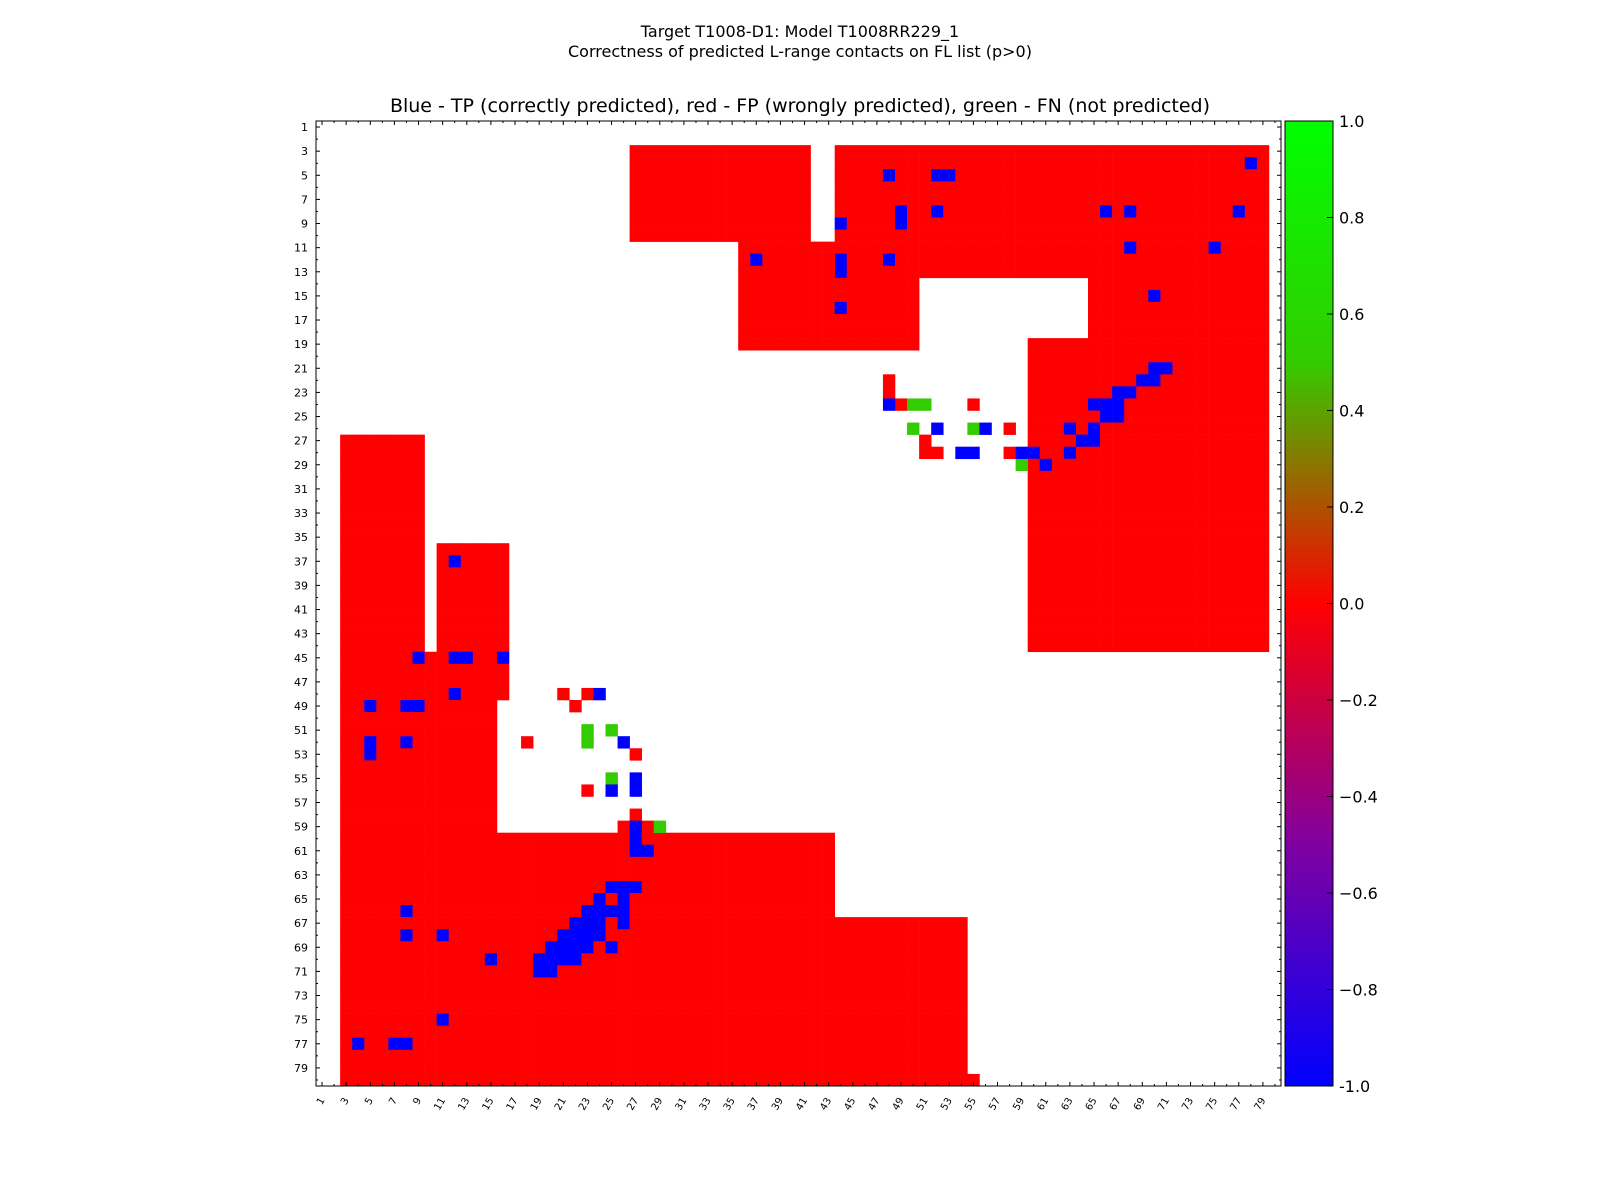  What do you see at coordinates (301, 875) in the screenshot?
I see `y-tick-label: 63` at bounding box center [301, 875].